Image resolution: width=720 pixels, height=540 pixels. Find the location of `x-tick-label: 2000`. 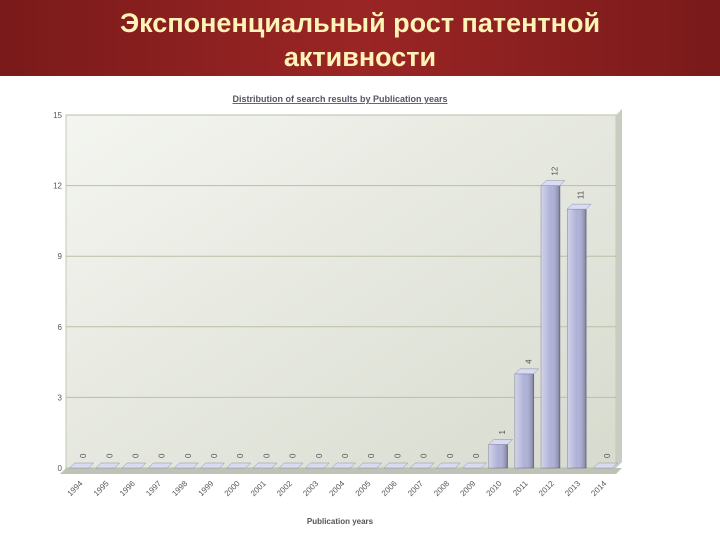

x-tick-label: 2000 is located at coordinates (232, 488).